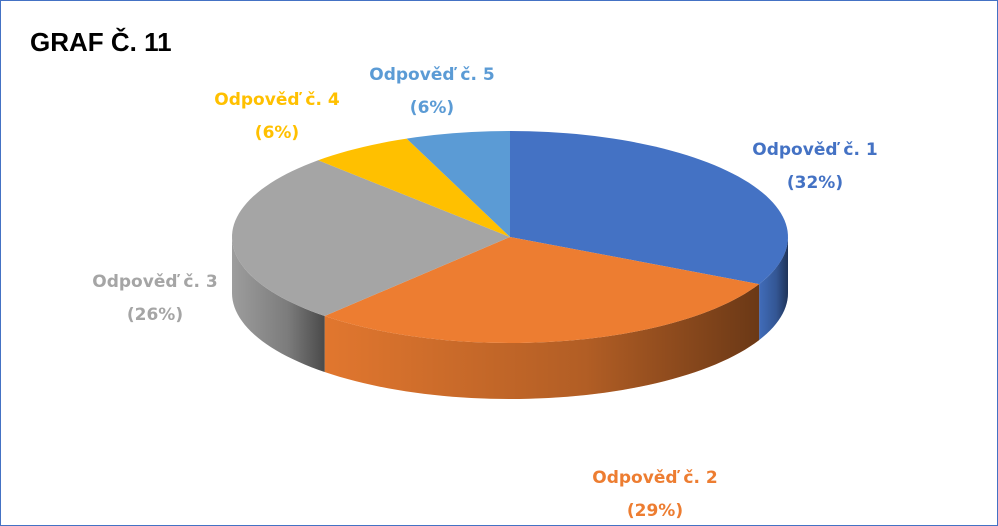  I want to click on slice-label: Odpověď č. 4, so click(277, 100).